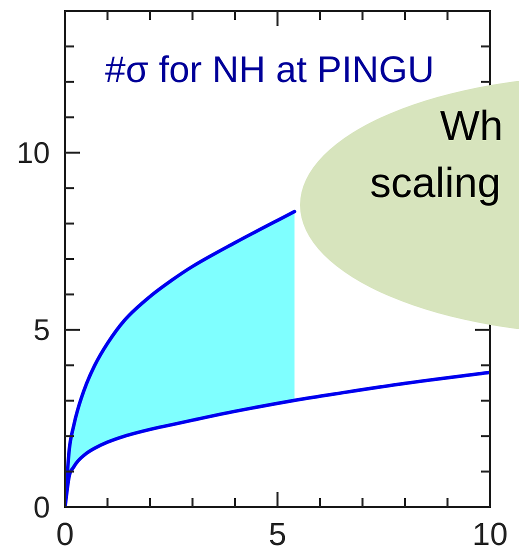 The height and width of the screenshot is (556, 519). I want to click on x-tick-label: 0, so click(65, 534).